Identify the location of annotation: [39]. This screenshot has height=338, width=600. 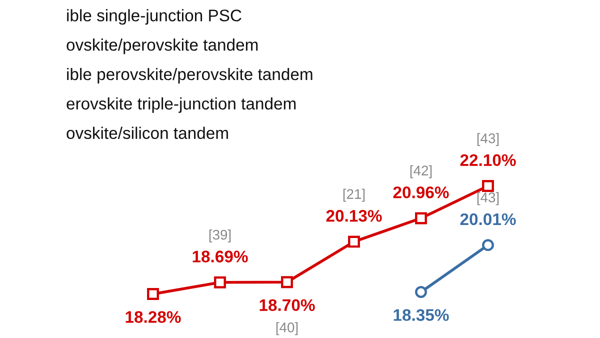
(220, 235).